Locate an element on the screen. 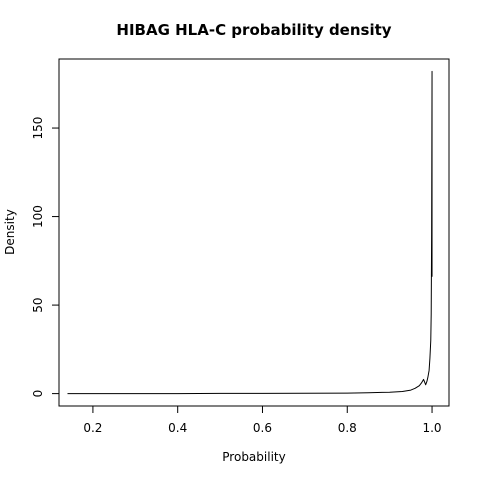 The width and height of the screenshot is (480, 480). y-axis: 0 50 100 150 is located at coordinates (45, 257).